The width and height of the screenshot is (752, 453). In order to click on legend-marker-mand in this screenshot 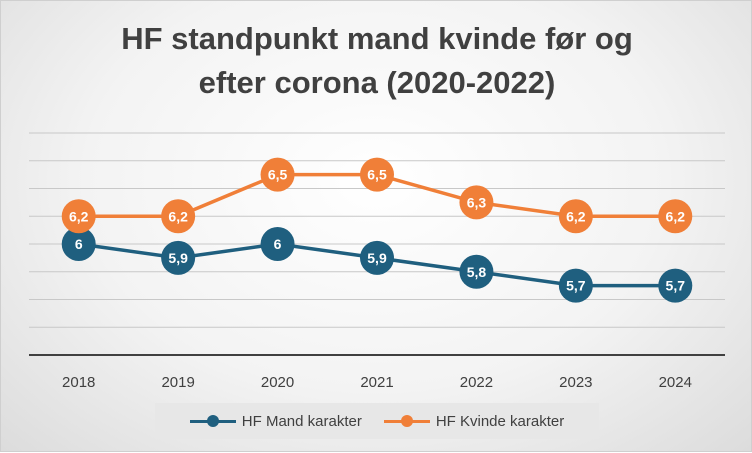, I will do `click(212, 421)`.